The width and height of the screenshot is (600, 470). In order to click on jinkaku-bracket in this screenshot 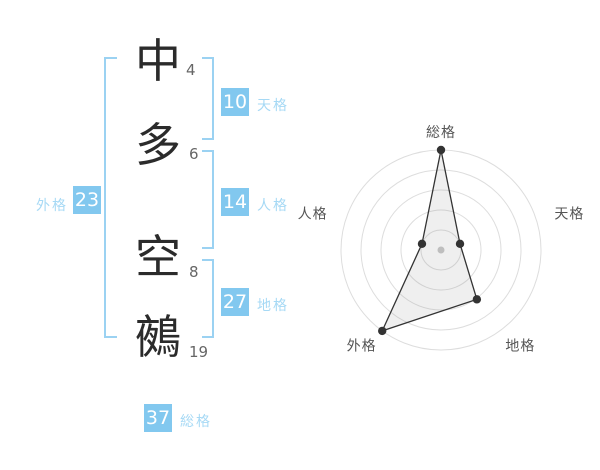, I will do `click(208, 199)`.